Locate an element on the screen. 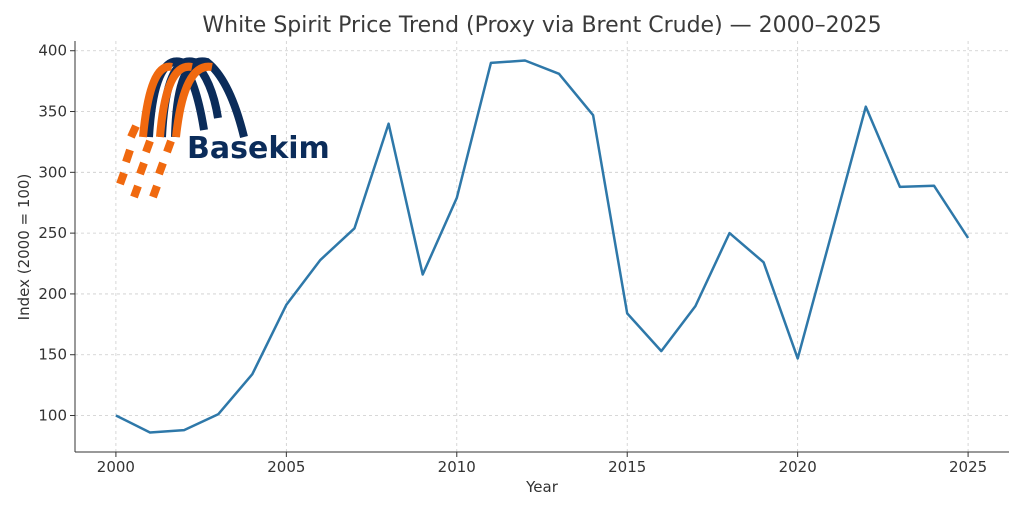  x-axis-title: Year is located at coordinates (542, 487).